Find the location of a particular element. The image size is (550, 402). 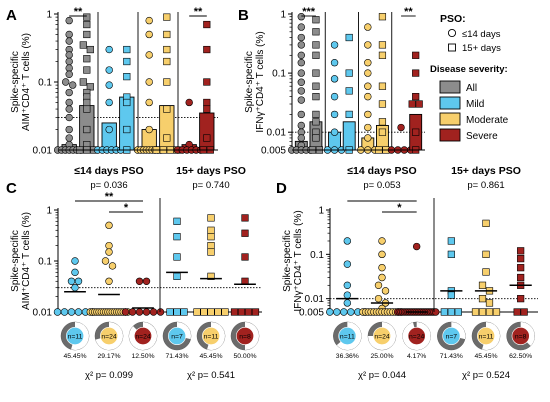

donut-percent-label: 4.17% is located at coordinates (416, 356).